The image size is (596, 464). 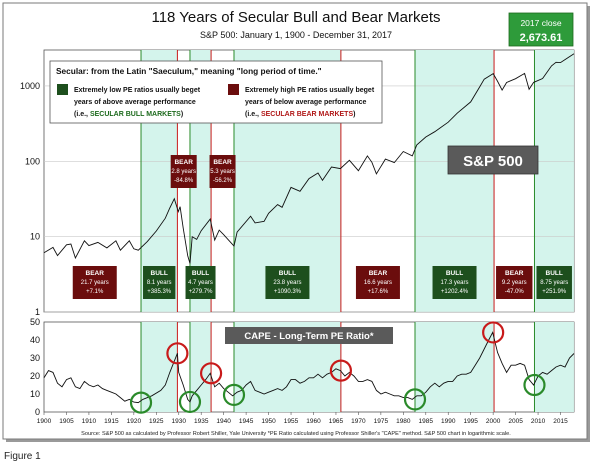 What do you see at coordinates (381, 421) in the screenshot?
I see `x-tick-label: 1975` at bounding box center [381, 421].